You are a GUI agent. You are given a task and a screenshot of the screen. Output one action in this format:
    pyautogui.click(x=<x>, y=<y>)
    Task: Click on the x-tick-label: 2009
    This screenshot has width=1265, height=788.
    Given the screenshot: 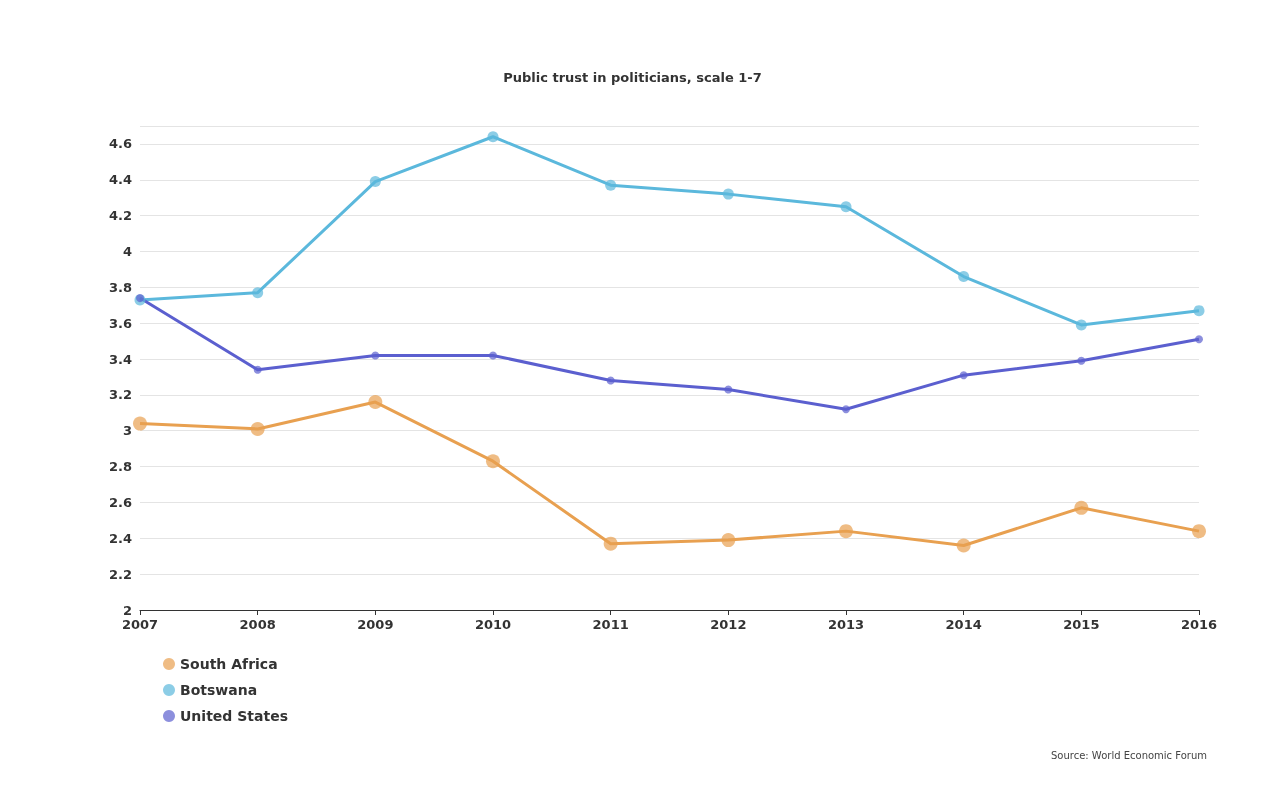 What is the action you would take?
    pyautogui.click(x=375, y=624)
    